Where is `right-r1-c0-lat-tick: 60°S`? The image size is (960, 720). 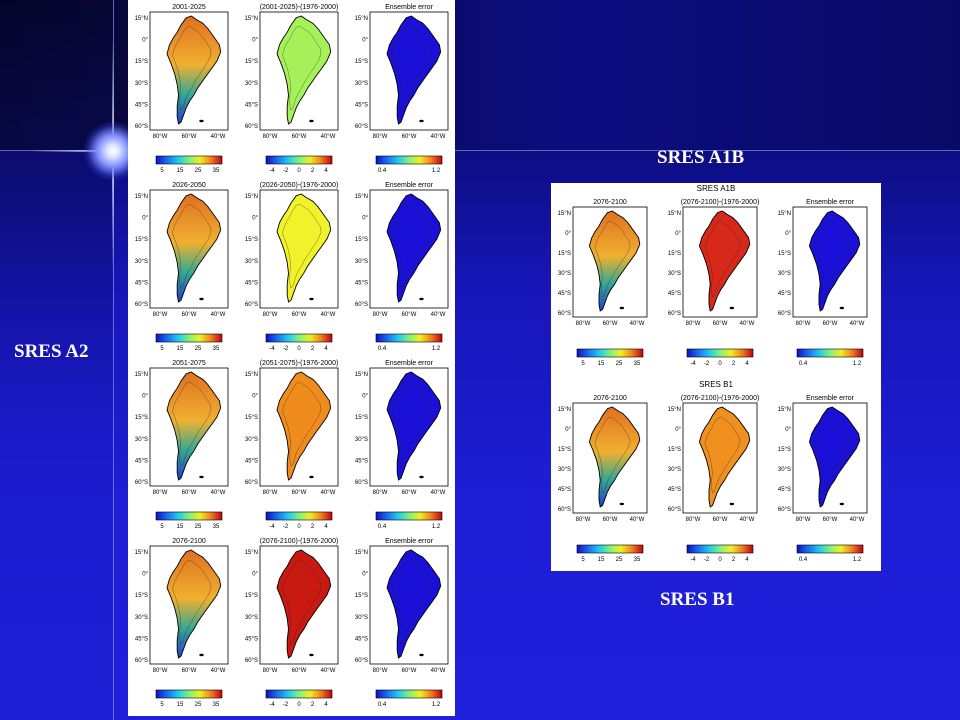 right-r1-c0-lat-tick: 60°S is located at coordinates (564, 510).